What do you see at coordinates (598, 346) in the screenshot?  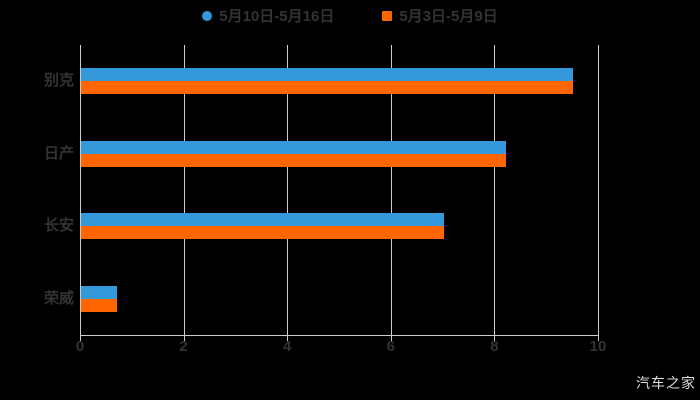 I see `x-axis-label-10: 10` at bounding box center [598, 346].